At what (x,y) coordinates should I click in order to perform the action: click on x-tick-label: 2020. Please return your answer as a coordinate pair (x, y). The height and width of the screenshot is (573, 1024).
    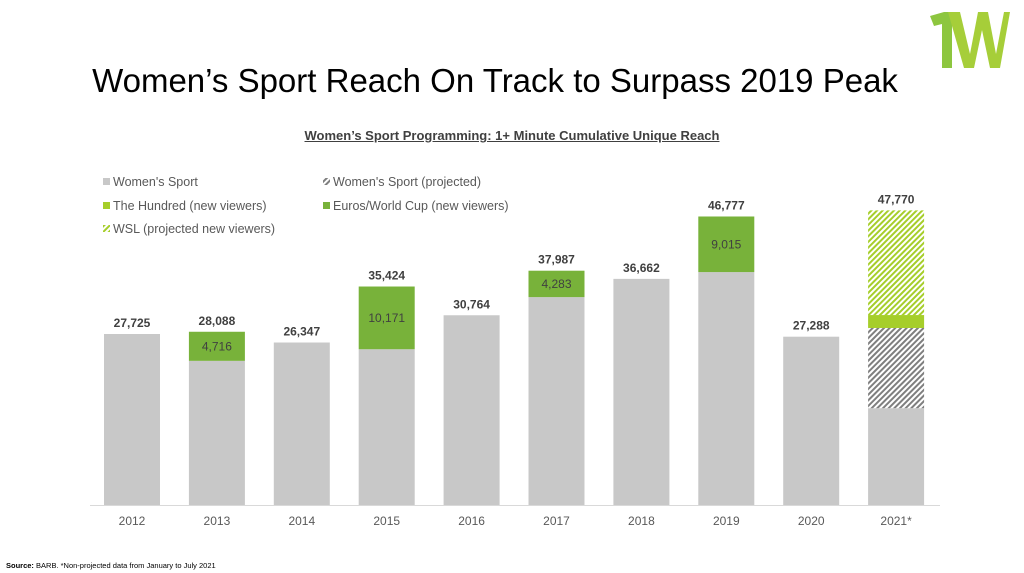
    Looking at the image, I should click on (811, 521).